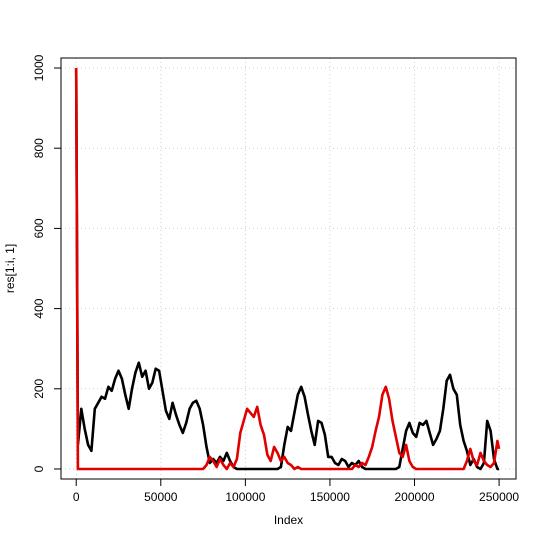 The height and width of the screenshot is (539, 540). I want to click on y-tick-label-2: 400, so click(39, 308).